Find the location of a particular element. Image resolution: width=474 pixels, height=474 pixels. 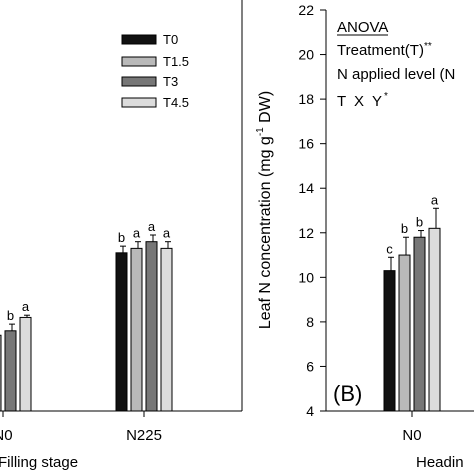

y-tick-label-10: 10 is located at coordinates (306, 277).